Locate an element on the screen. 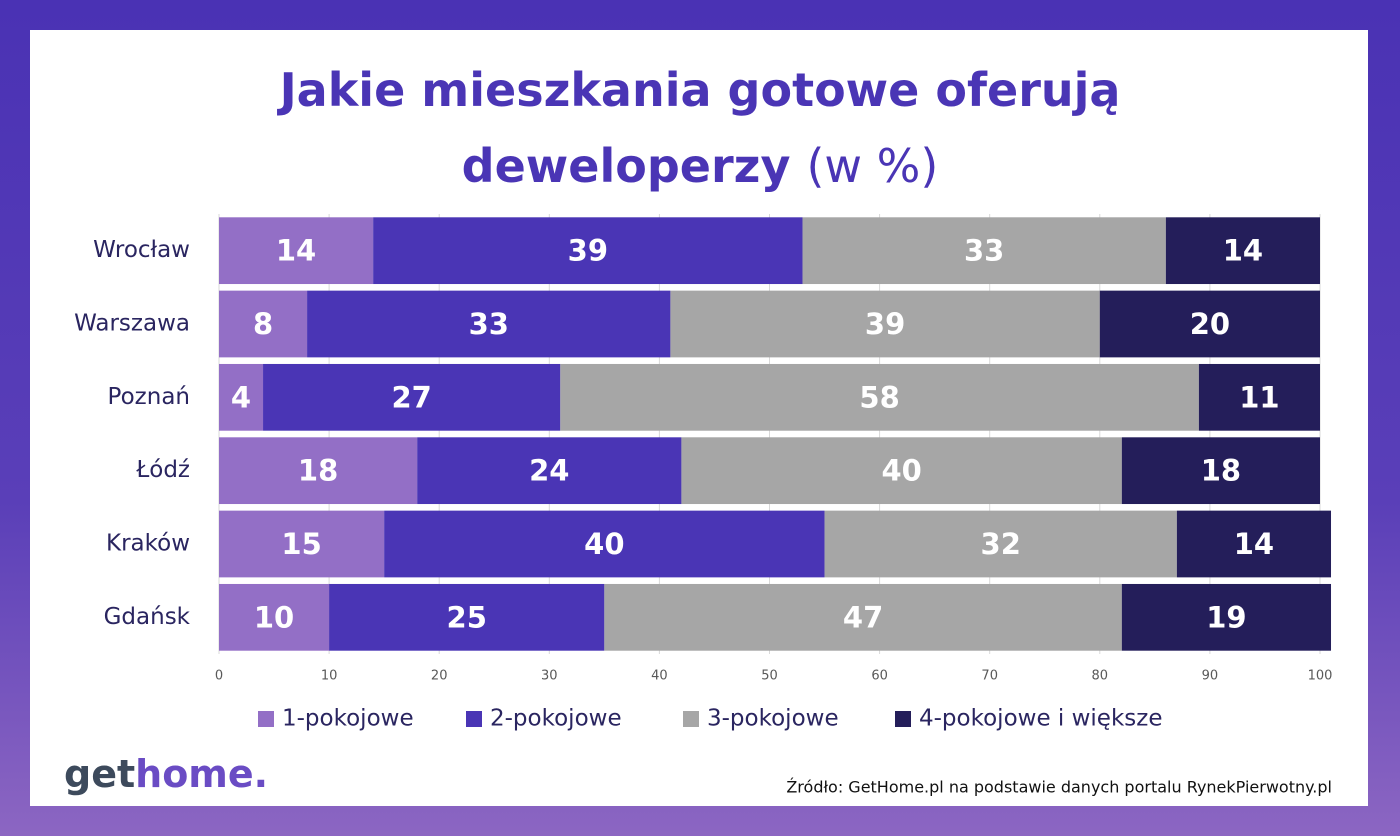 The width and height of the screenshot is (1400, 836). data-label: 10 is located at coordinates (274, 617).